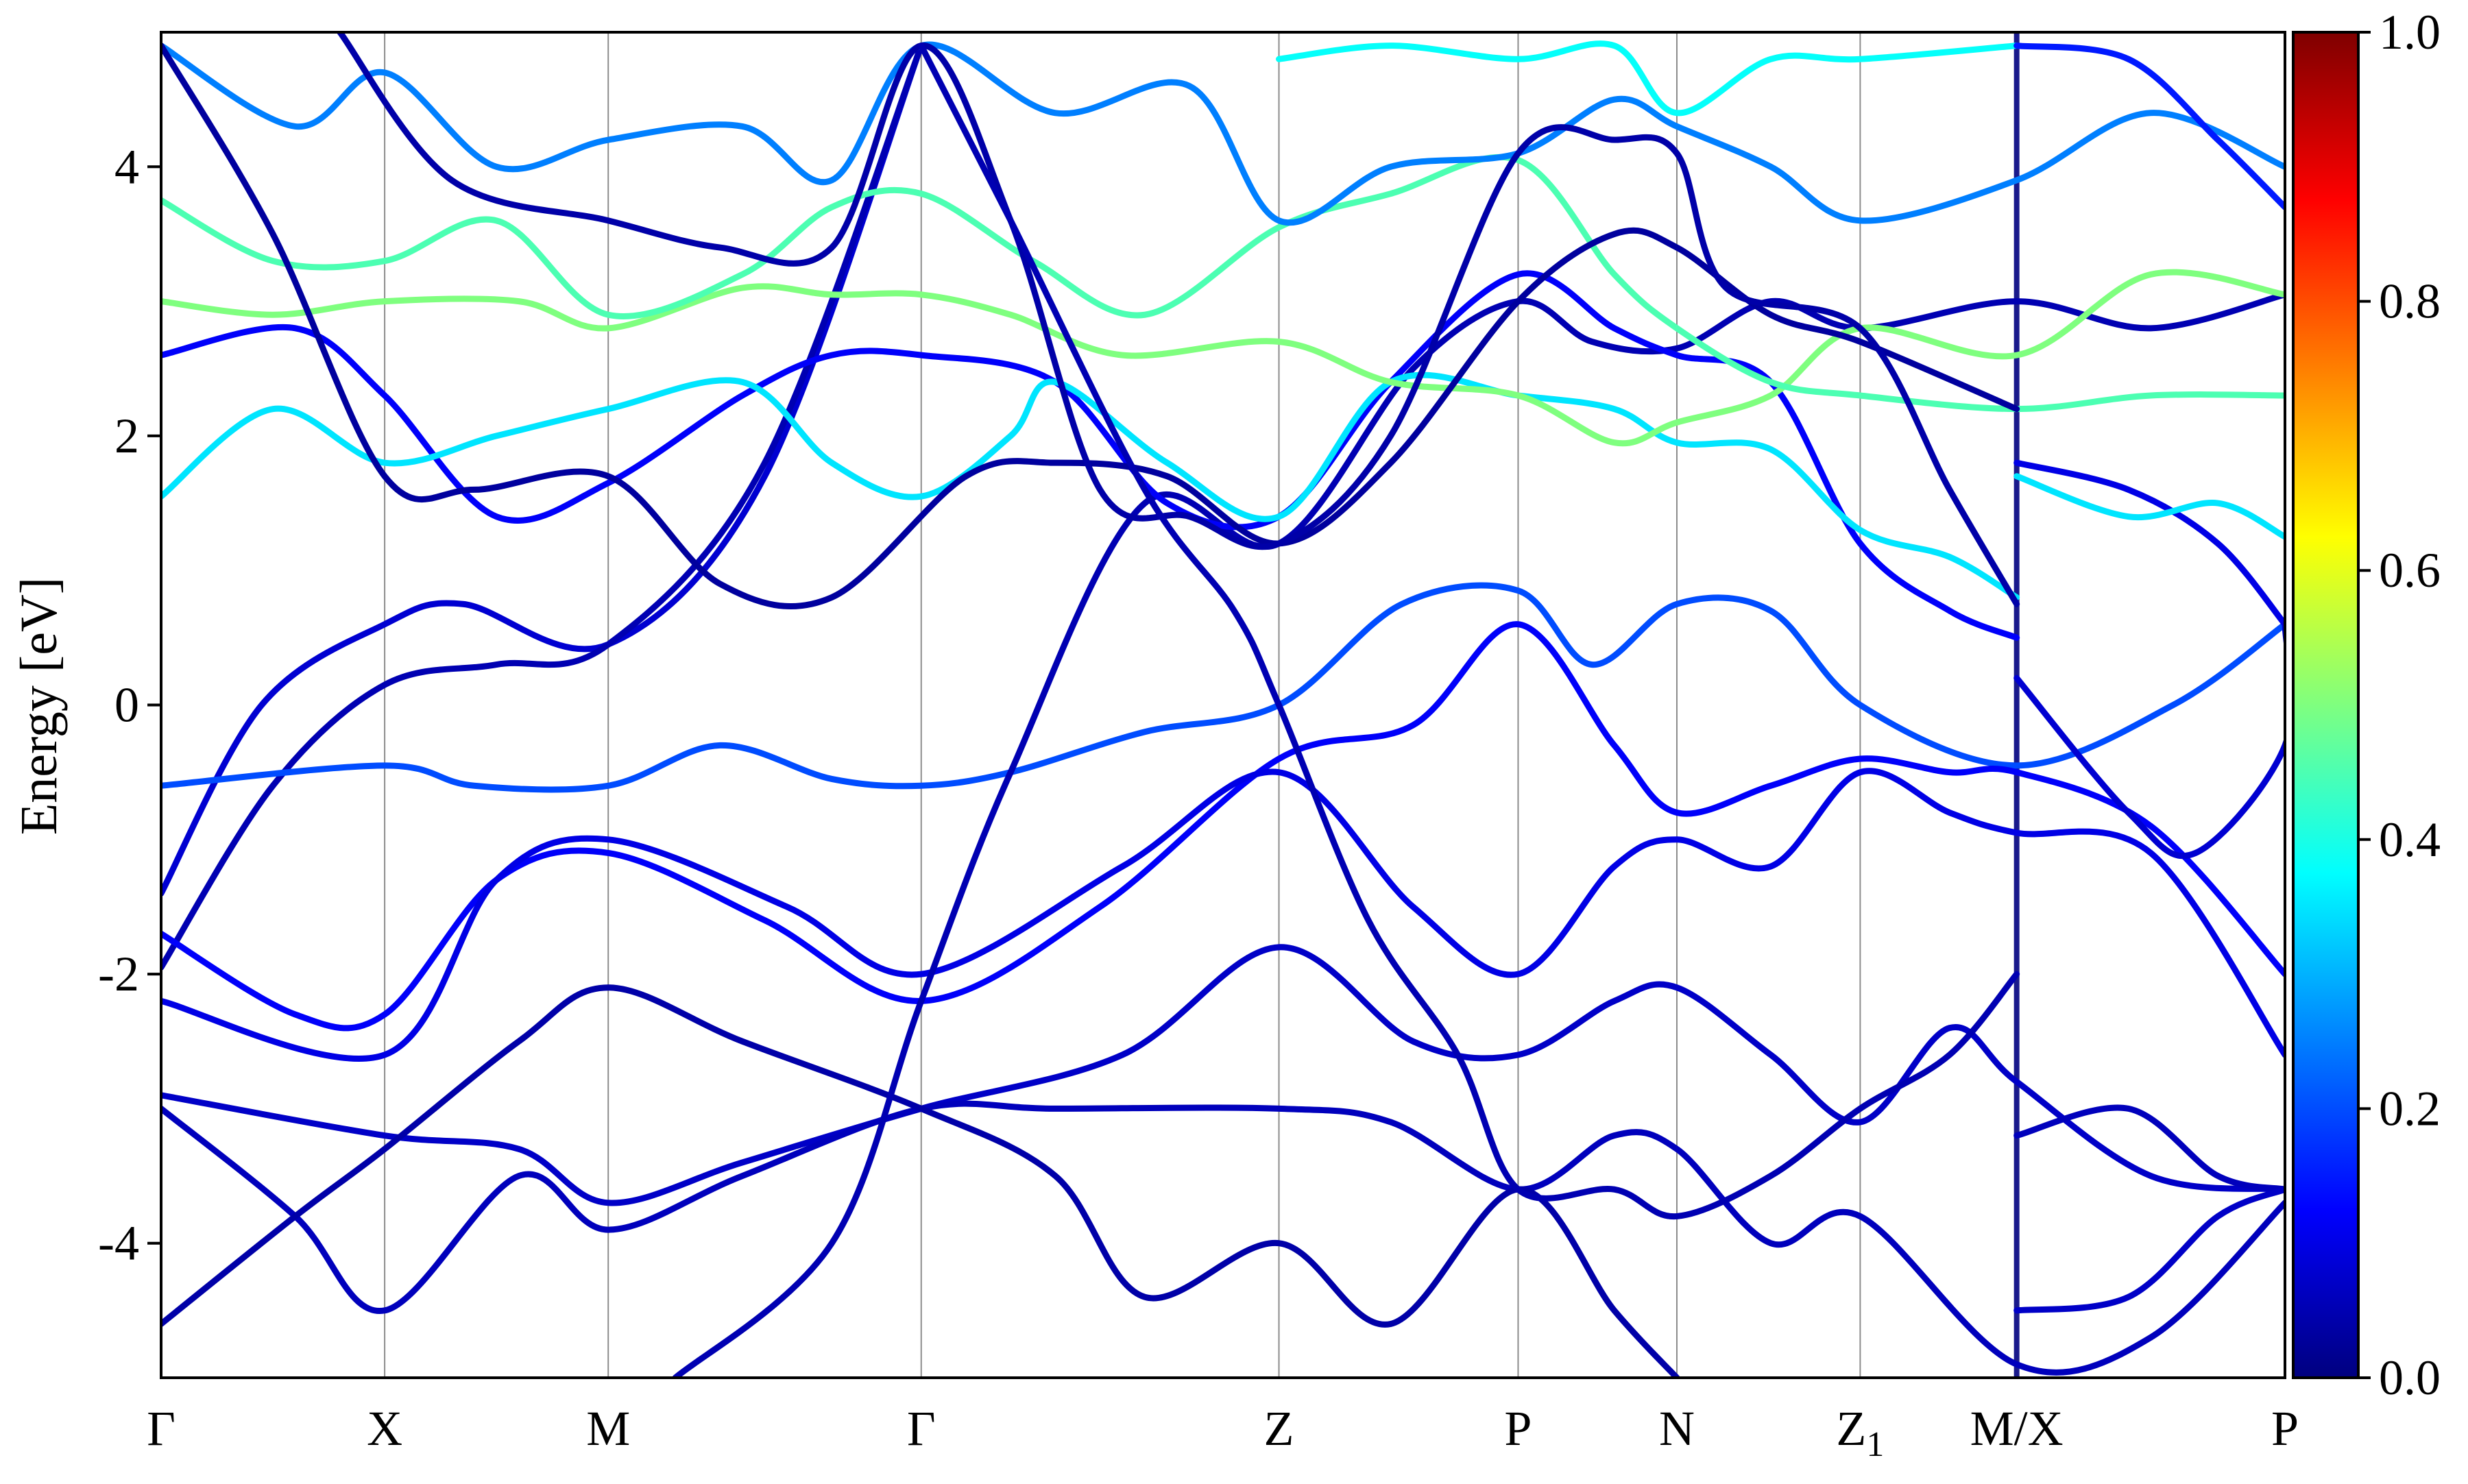  I want to click on y-tick-label: 2, so click(127, 436).